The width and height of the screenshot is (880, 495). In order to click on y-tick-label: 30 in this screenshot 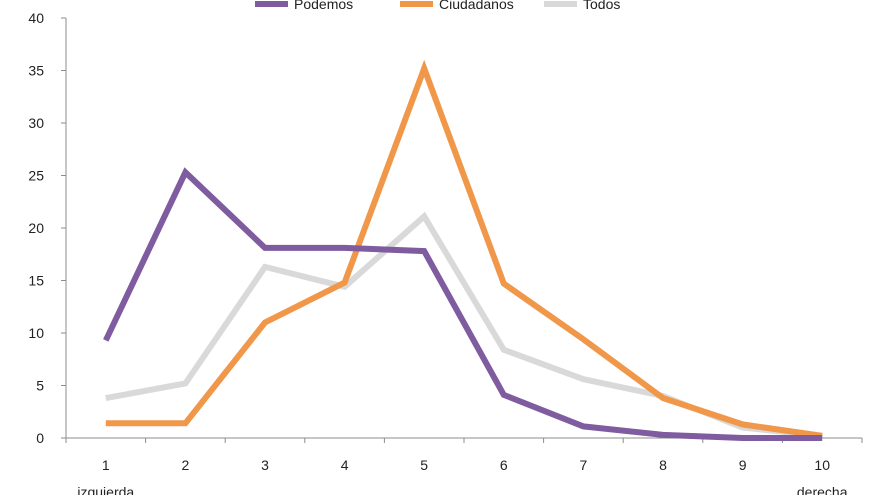, I will do `click(36, 123)`.